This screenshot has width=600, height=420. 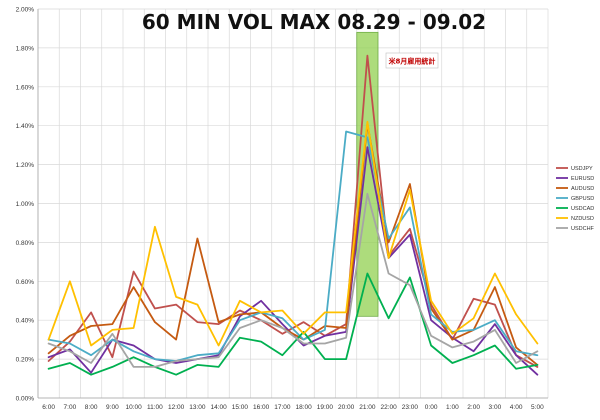 I want to click on y-tick-label: 0.20%, so click(x=25, y=360).